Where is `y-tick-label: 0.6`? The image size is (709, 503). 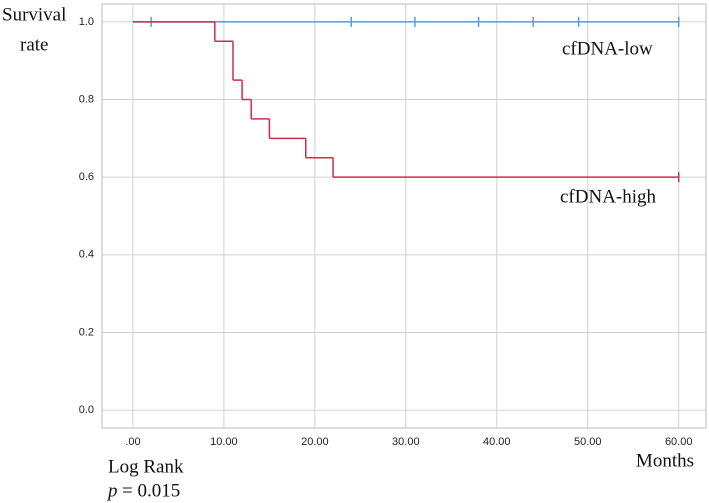 y-tick-label: 0.6 is located at coordinates (86, 177).